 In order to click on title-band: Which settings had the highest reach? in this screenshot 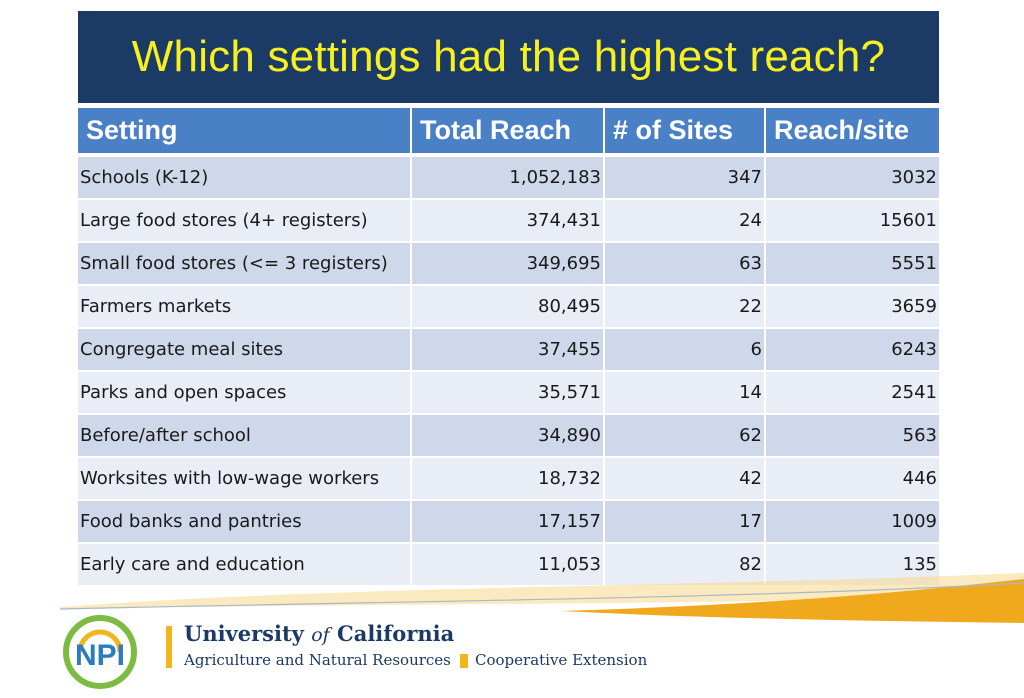, I will do `click(508, 57)`.